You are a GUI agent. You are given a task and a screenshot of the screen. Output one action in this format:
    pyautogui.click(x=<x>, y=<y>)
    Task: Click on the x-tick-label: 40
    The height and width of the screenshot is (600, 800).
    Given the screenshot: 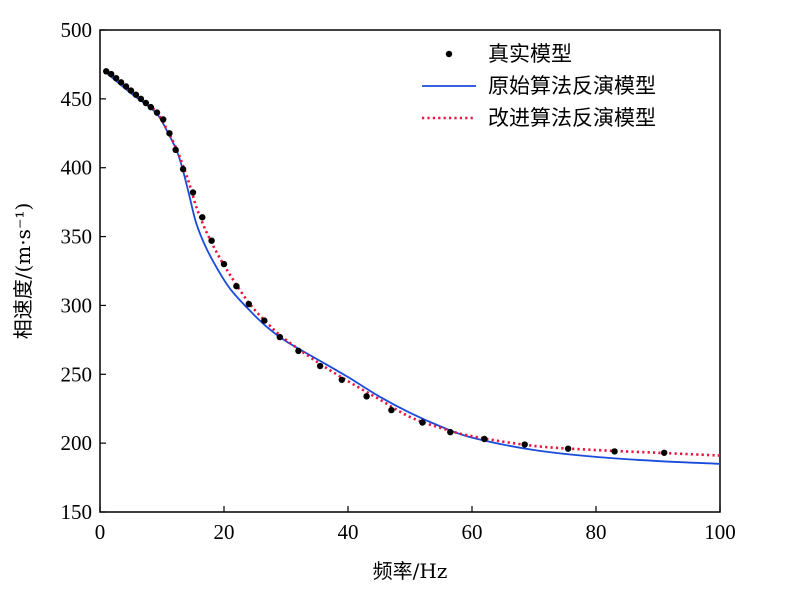 What is the action you would take?
    pyautogui.click(x=348, y=532)
    